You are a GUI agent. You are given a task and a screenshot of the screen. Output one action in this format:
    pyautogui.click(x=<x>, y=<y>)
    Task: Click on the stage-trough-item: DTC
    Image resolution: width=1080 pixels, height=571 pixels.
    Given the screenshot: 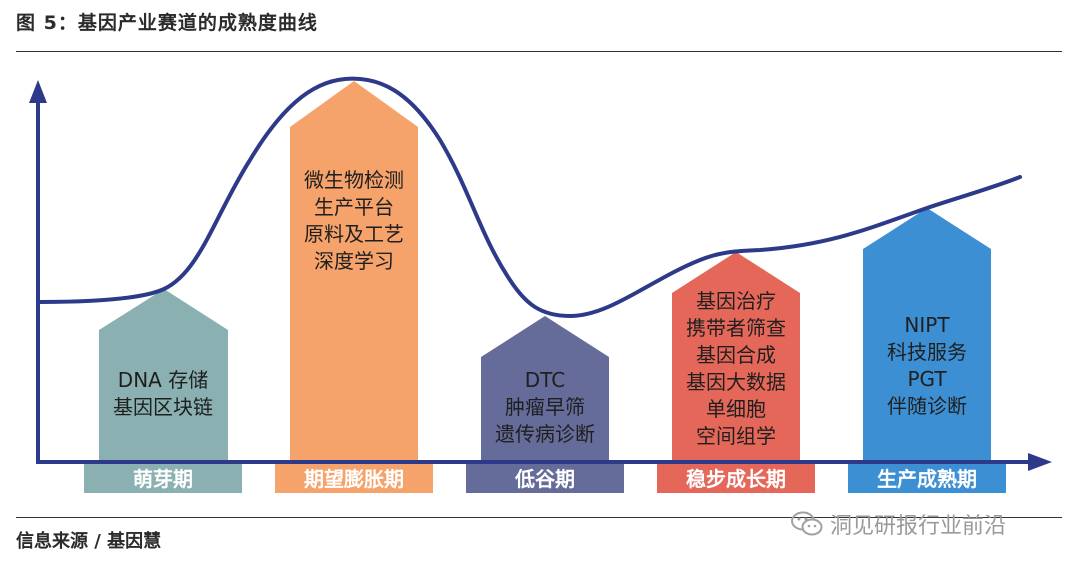 What is the action you would take?
    pyautogui.click(x=545, y=380)
    